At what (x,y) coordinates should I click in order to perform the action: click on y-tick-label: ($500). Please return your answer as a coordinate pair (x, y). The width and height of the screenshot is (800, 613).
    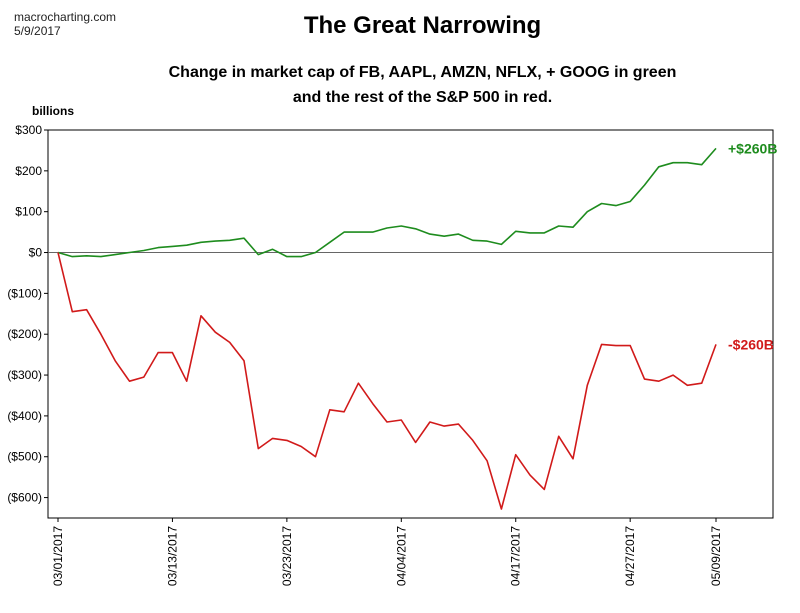
    Looking at the image, I should click on (24, 457).